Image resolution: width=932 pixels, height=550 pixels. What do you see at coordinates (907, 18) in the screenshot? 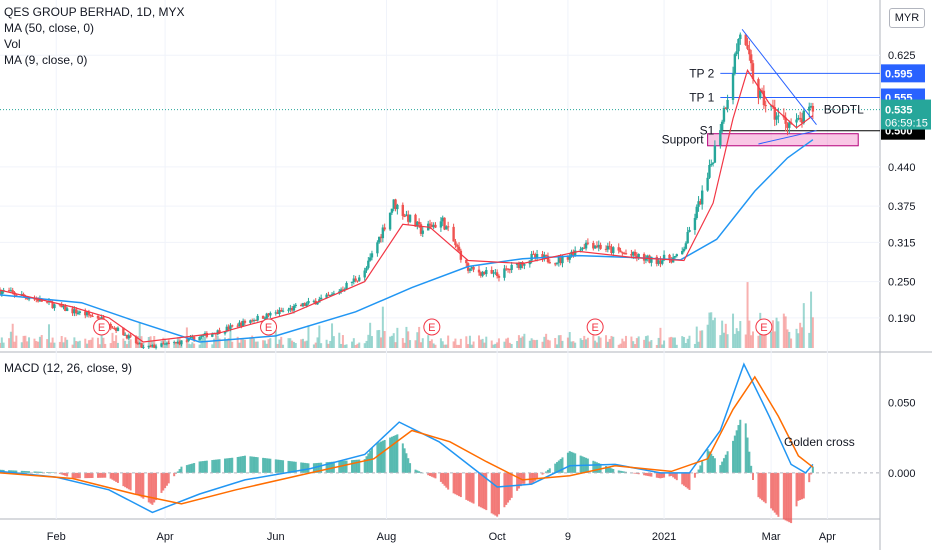
I see `currency-button: MYR` at bounding box center [907, 18].